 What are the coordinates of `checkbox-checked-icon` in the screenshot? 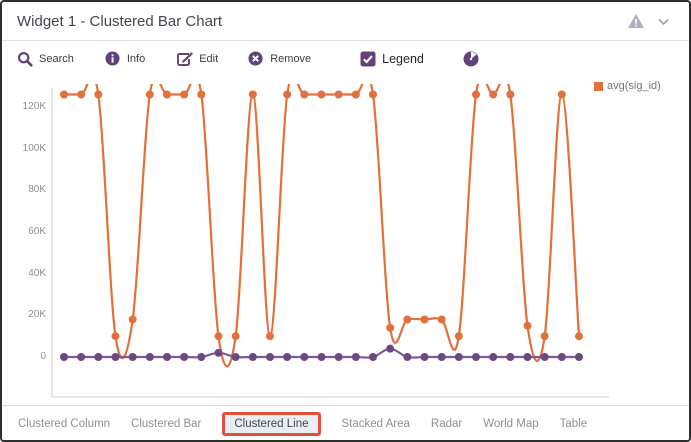 It's located at (368, 59).